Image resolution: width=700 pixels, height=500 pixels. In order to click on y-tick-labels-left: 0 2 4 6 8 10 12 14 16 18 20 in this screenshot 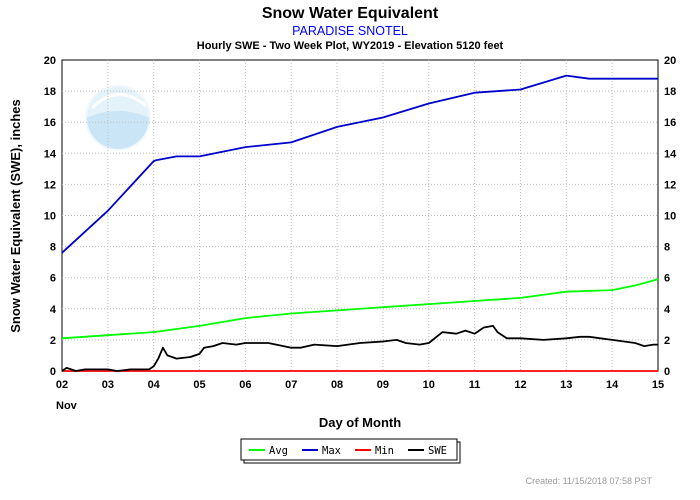, I will do `click(50, 216)`.